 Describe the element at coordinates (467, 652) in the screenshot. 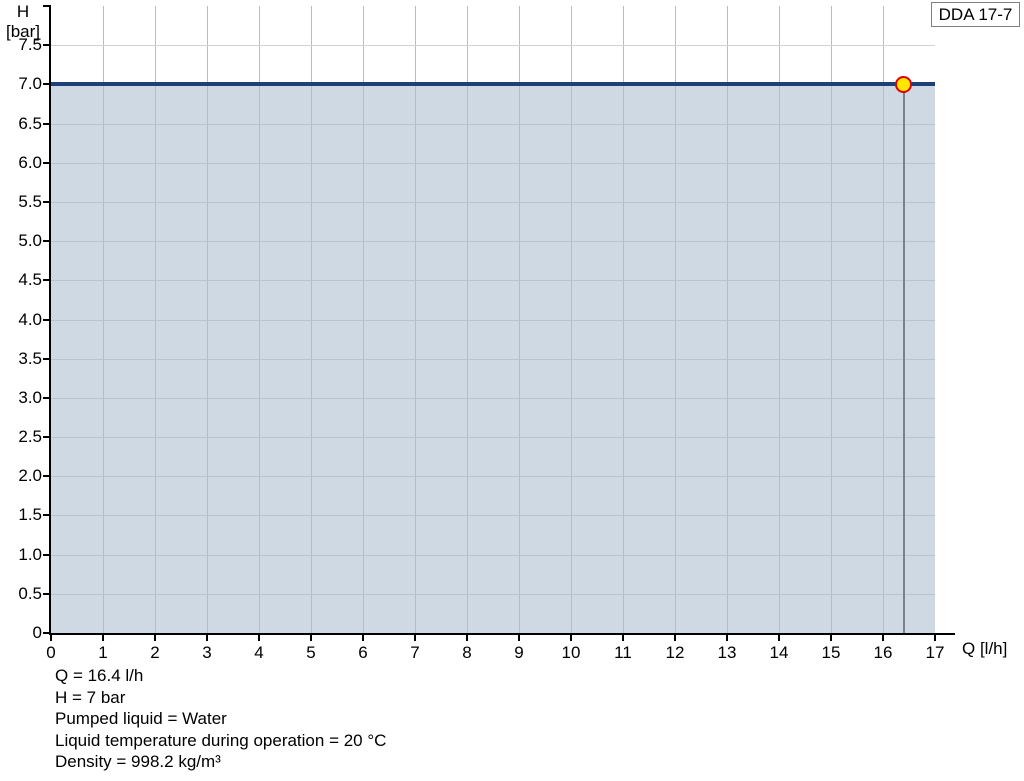

I see `x-axis-tick-label: 8` at that location.